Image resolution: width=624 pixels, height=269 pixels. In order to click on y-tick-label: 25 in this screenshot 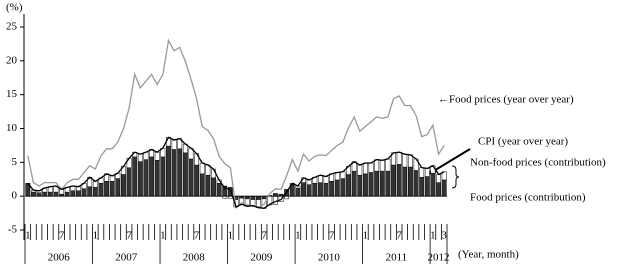, I will do `click(12, 27)`.